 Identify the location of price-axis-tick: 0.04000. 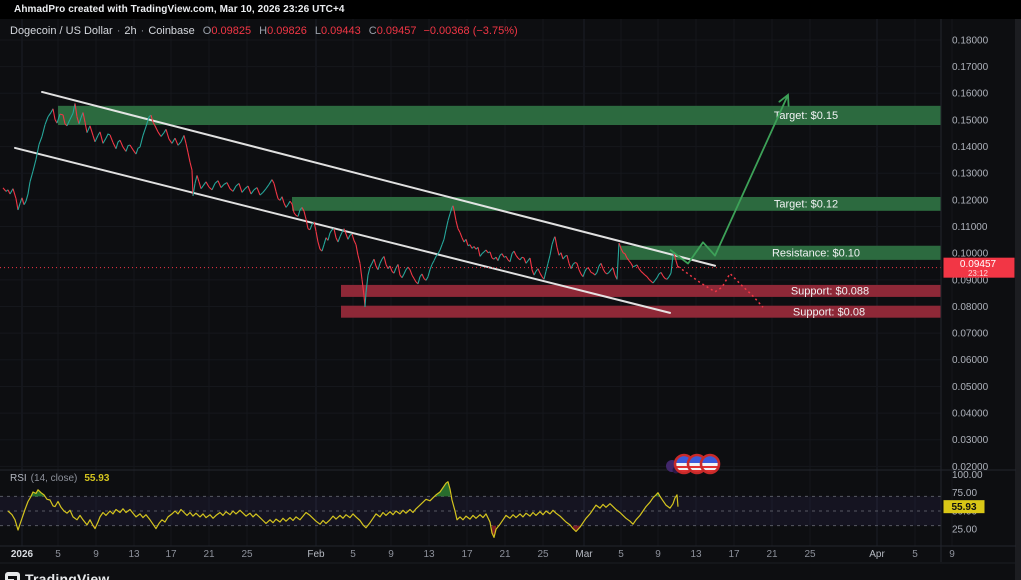
(970, 414).